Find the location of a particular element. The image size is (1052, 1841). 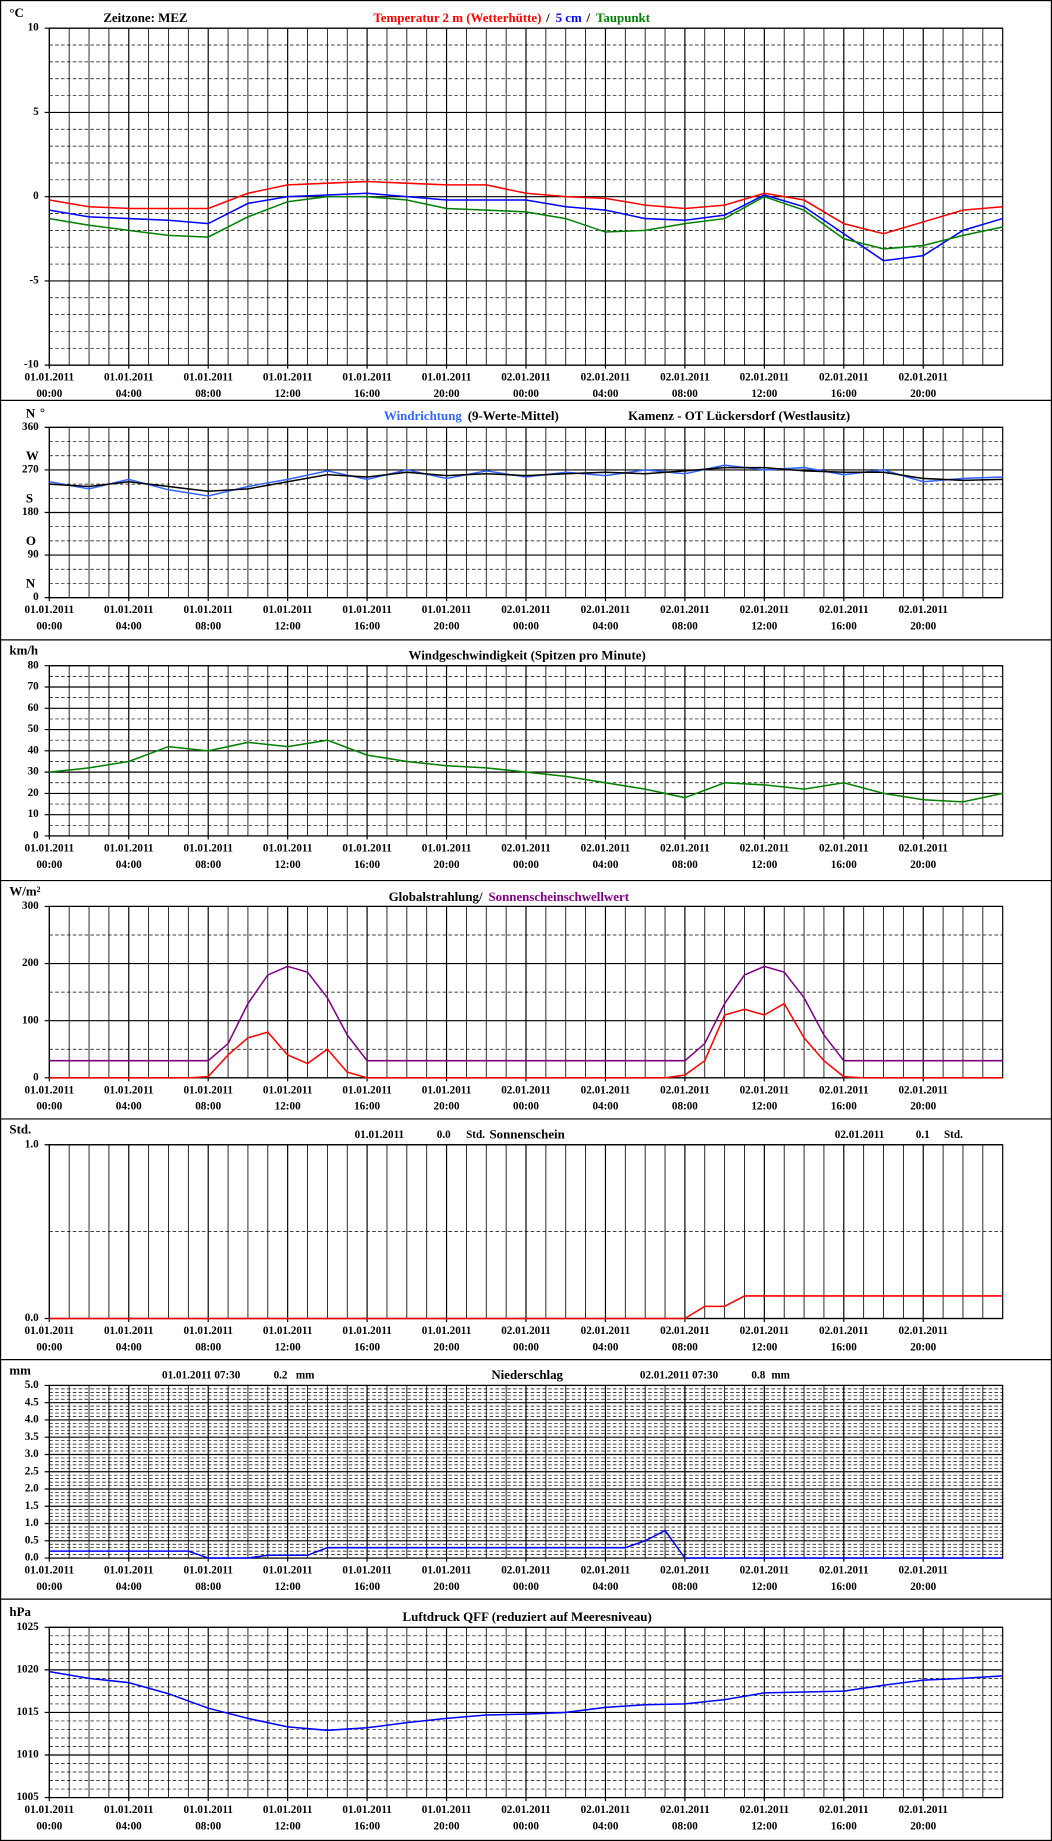

y-tick-label: 1.0 is located at coordinates (32, 1523).